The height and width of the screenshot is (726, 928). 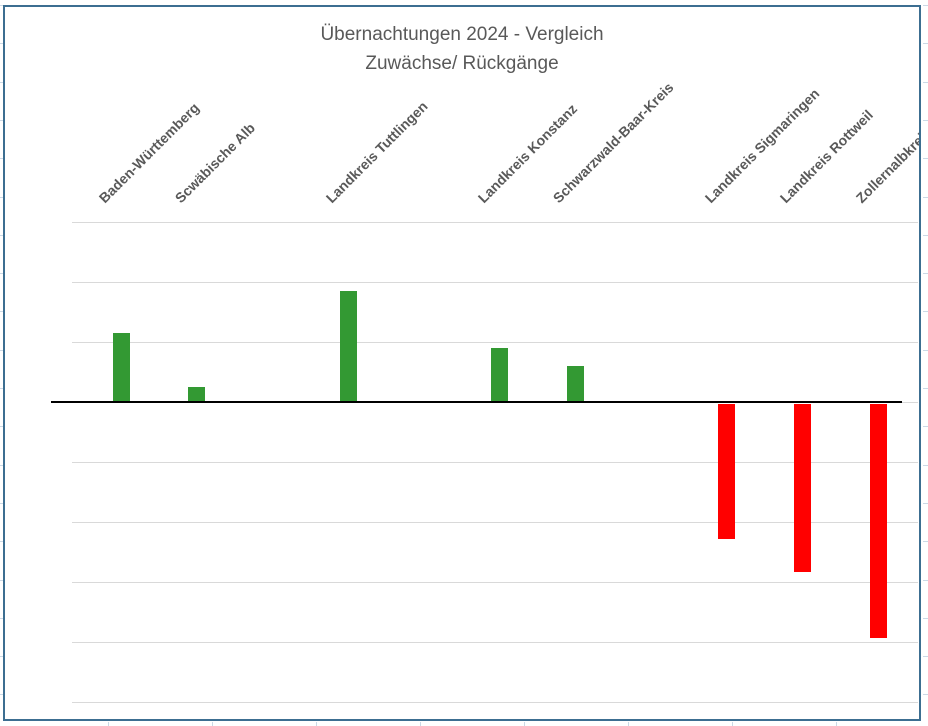 I want to click on bar-schwarzwald-baar-kreis, so click(x=575, y=384).